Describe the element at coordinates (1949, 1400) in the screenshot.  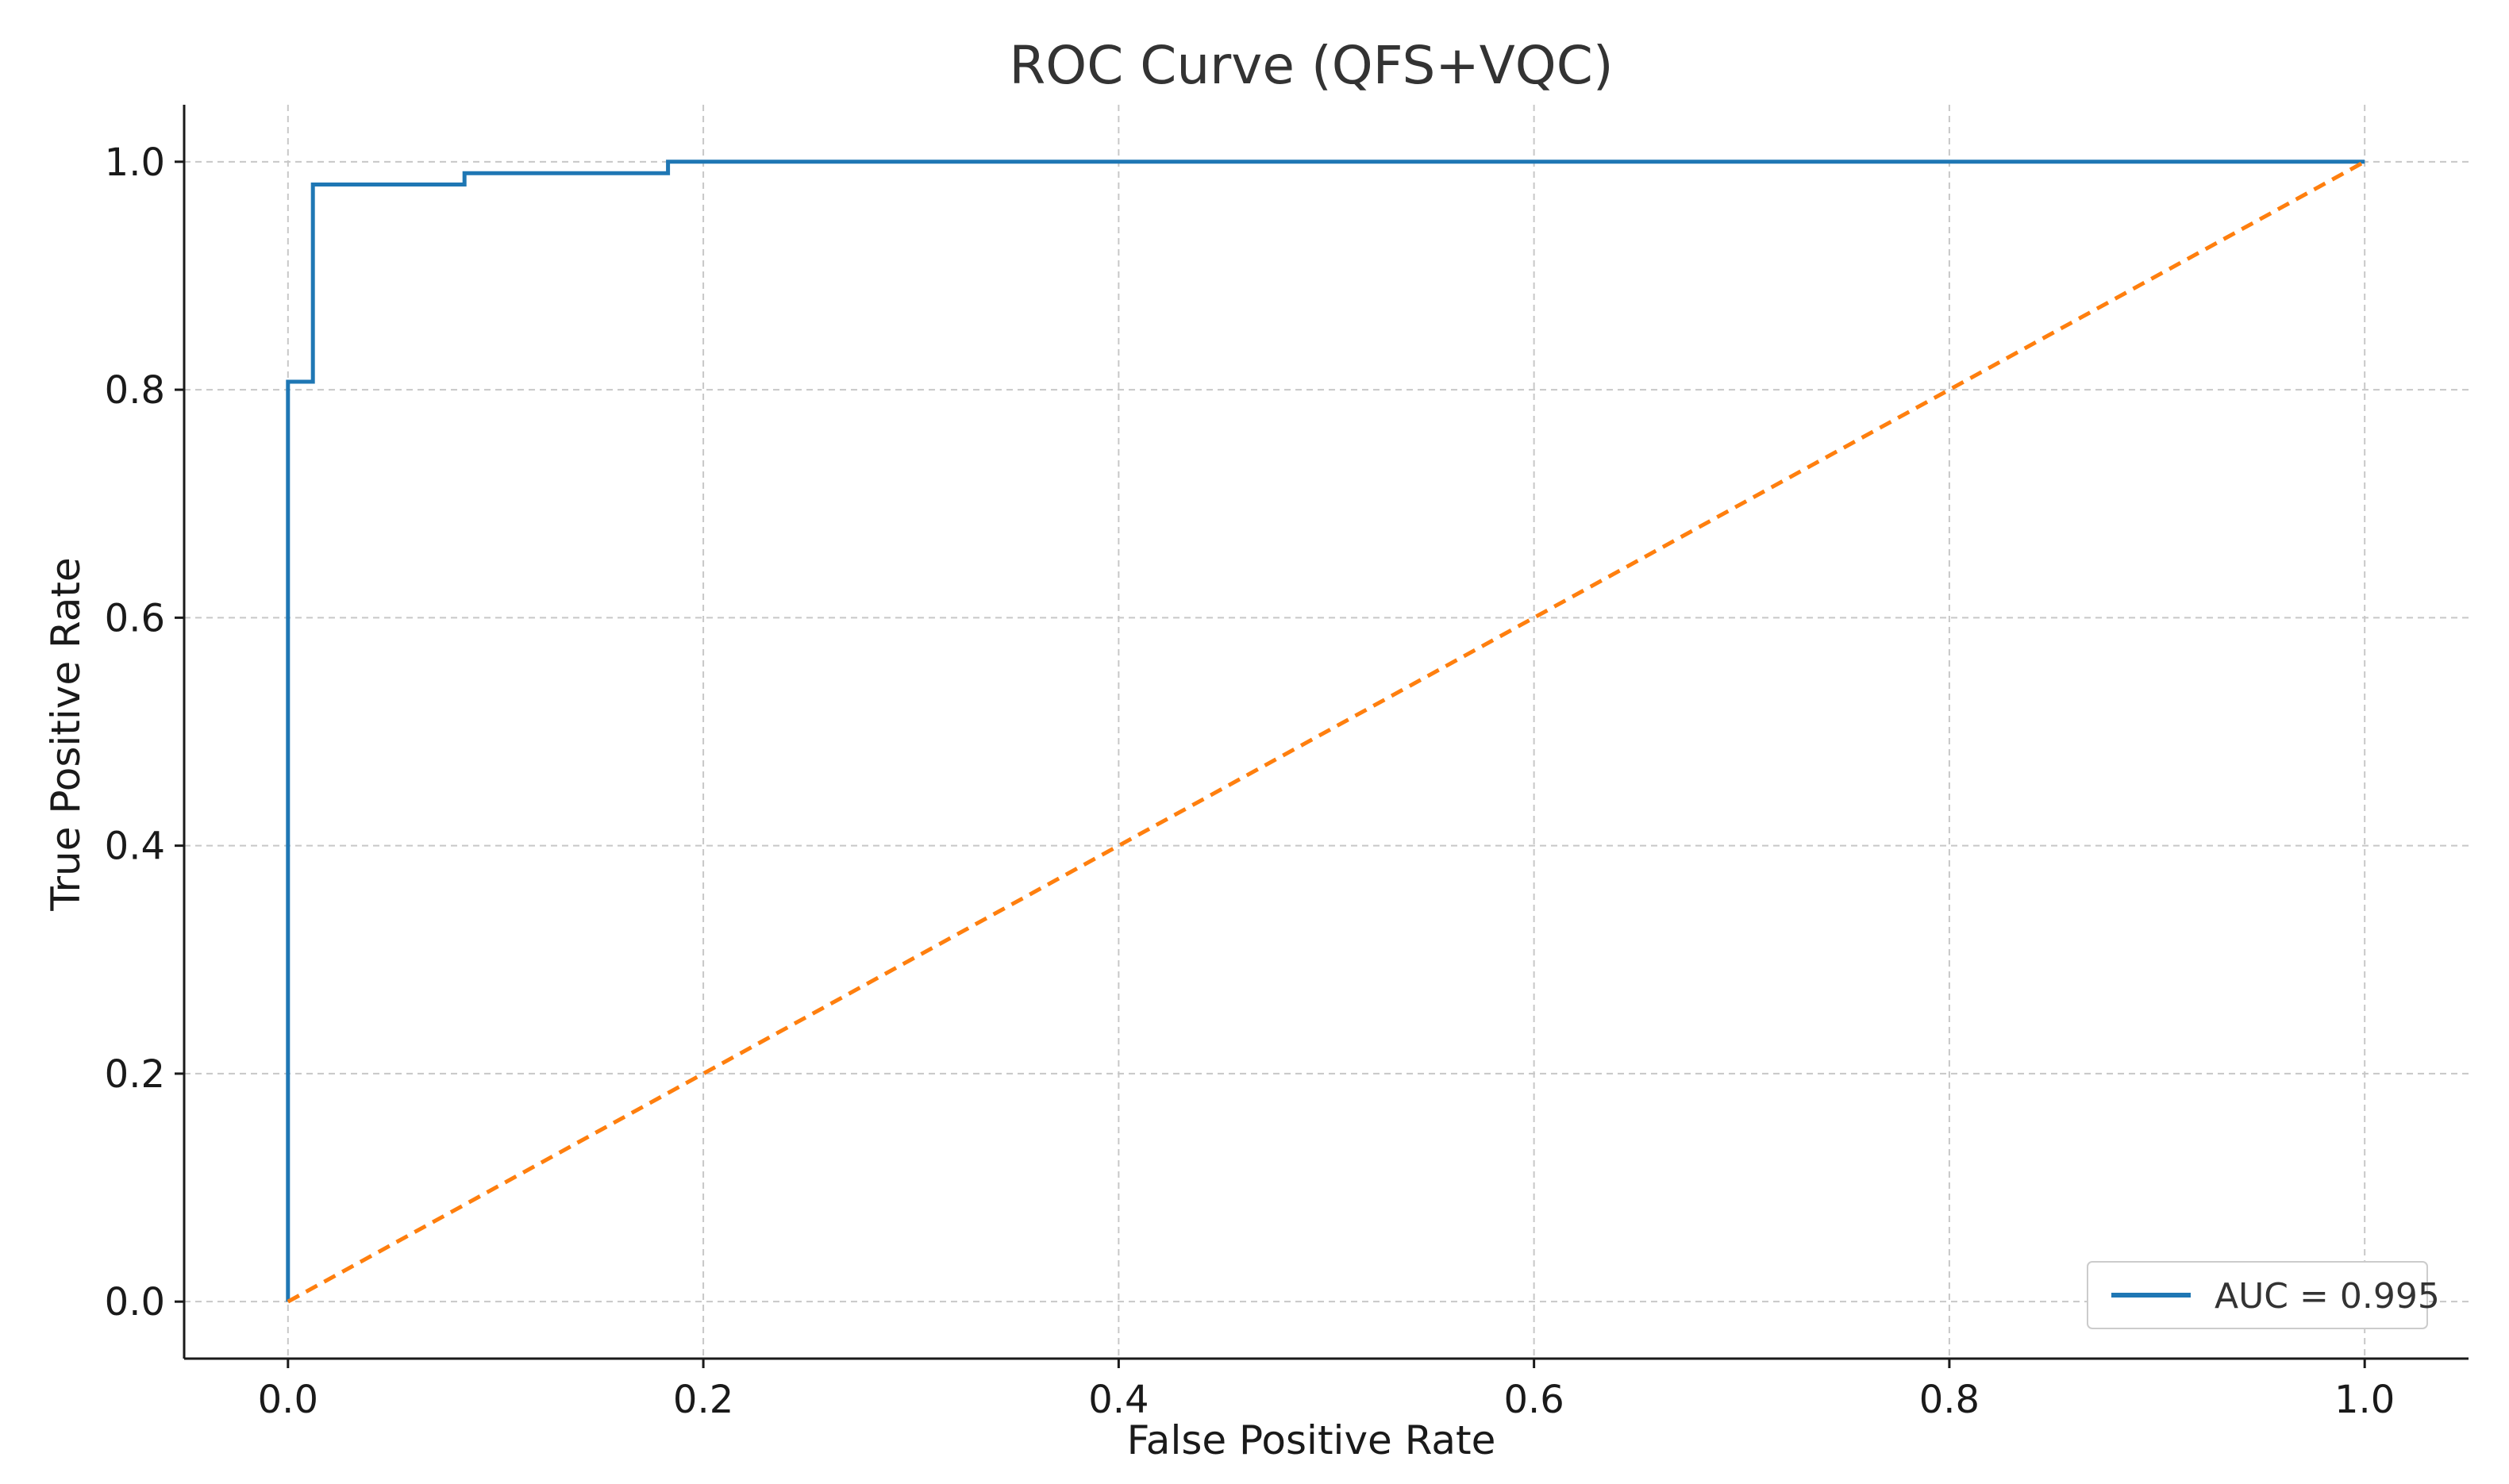
I see `x-tick-label-4: 0.8` at that location.